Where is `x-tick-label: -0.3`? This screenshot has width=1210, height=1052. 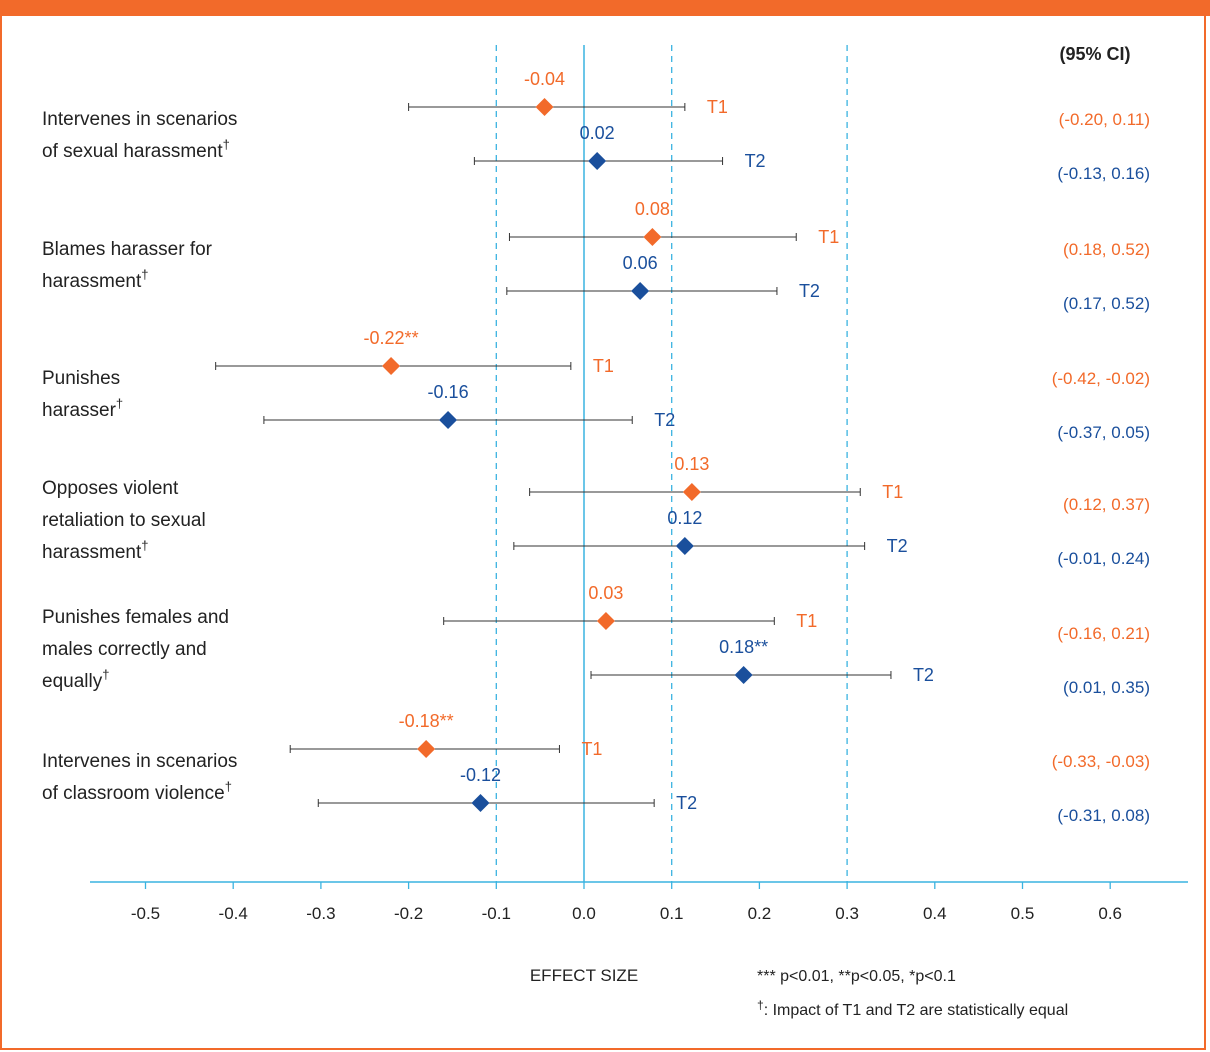 x-tick-label: -0.3 is located at coordinates (320, 913).